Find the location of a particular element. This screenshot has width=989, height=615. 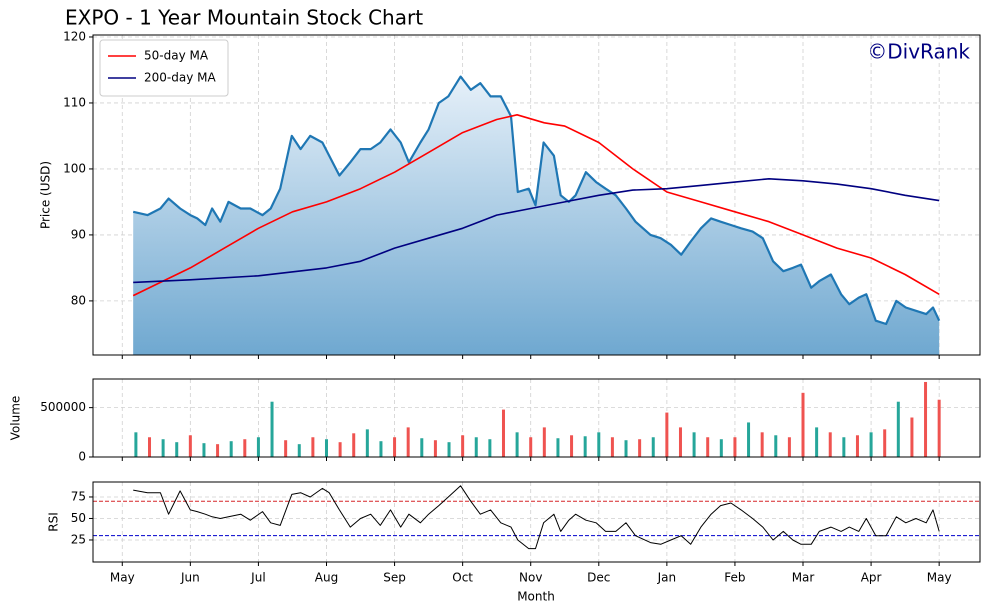

legend-label: 50-day MA is located at coordinates (176, 56).